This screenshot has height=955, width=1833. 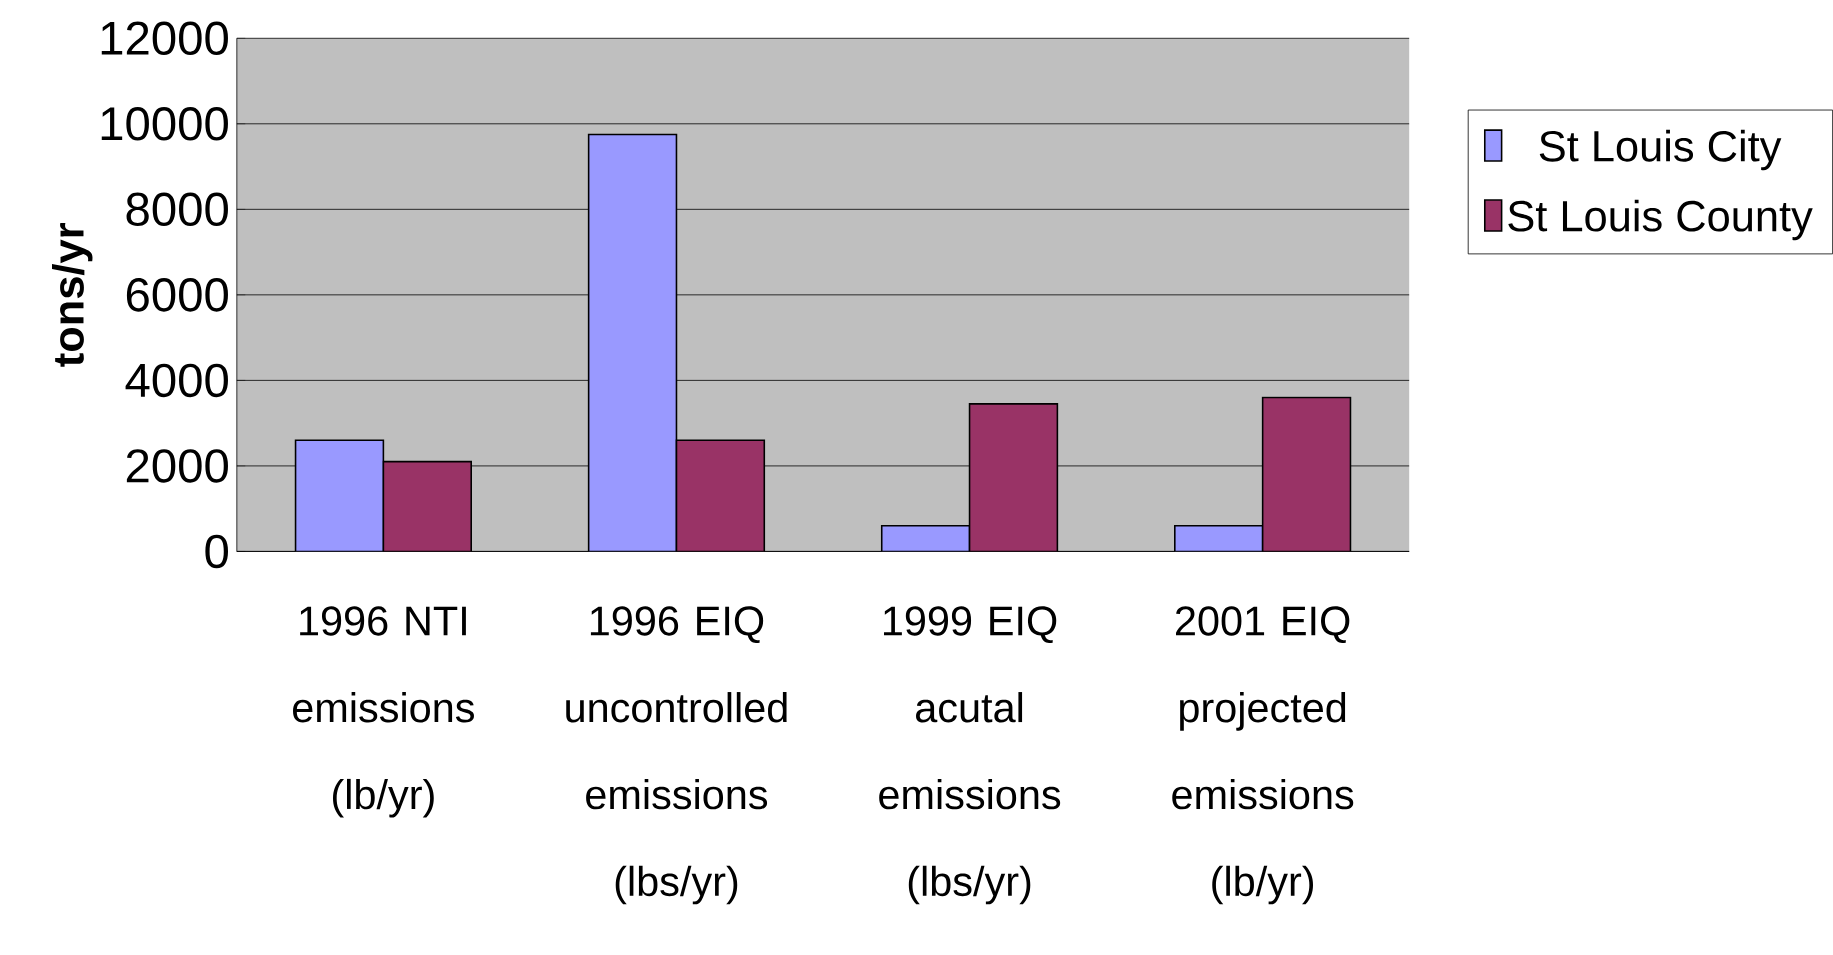 I want to click on category-label: 1999 EIQ acutal emissions (lbs/yr), so click(x=970, y=755).